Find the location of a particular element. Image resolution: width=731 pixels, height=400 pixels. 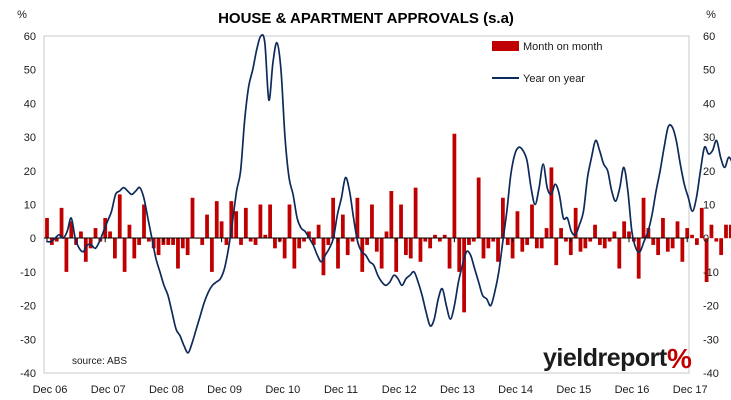

y-tick-left: -30 is located at coordinates (28, 340).